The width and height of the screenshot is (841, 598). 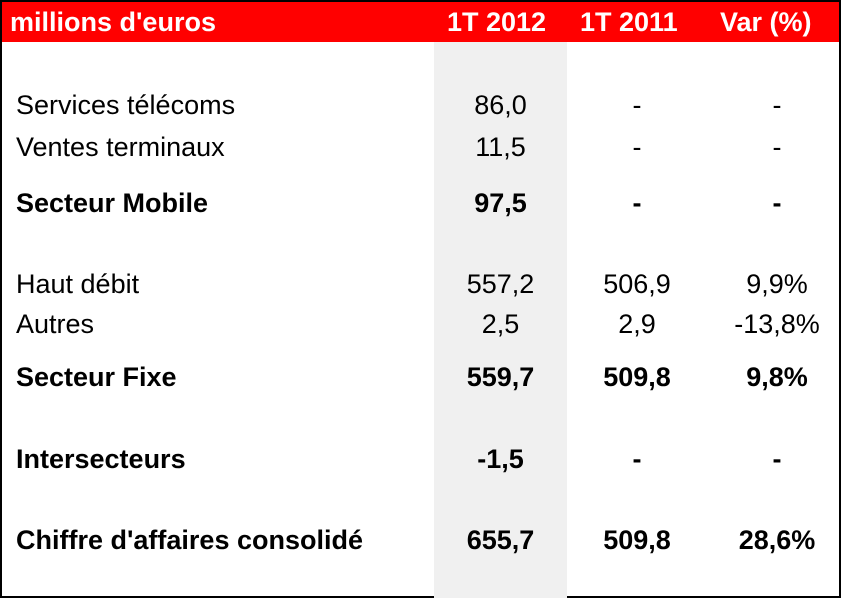 What do you see at coordinates (777, 284) in the screenshot?
I see `value-var: 9,9%` at bounding box center [777, 284].